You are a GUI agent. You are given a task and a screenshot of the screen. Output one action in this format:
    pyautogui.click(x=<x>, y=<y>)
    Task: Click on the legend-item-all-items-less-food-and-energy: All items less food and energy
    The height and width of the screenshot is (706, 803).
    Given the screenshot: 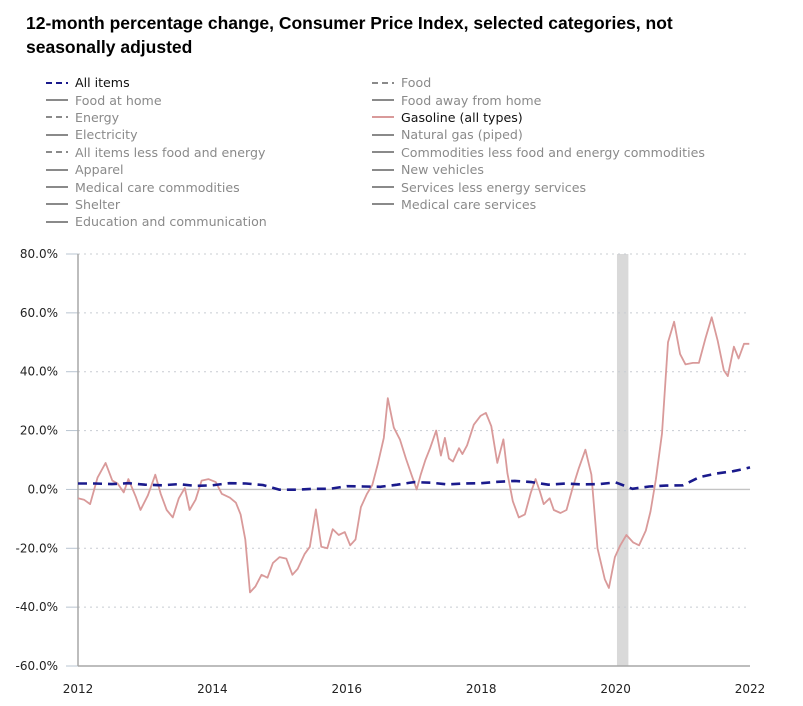 What is the action you would take?
    pyautogui.click(x=156, y=152)
    